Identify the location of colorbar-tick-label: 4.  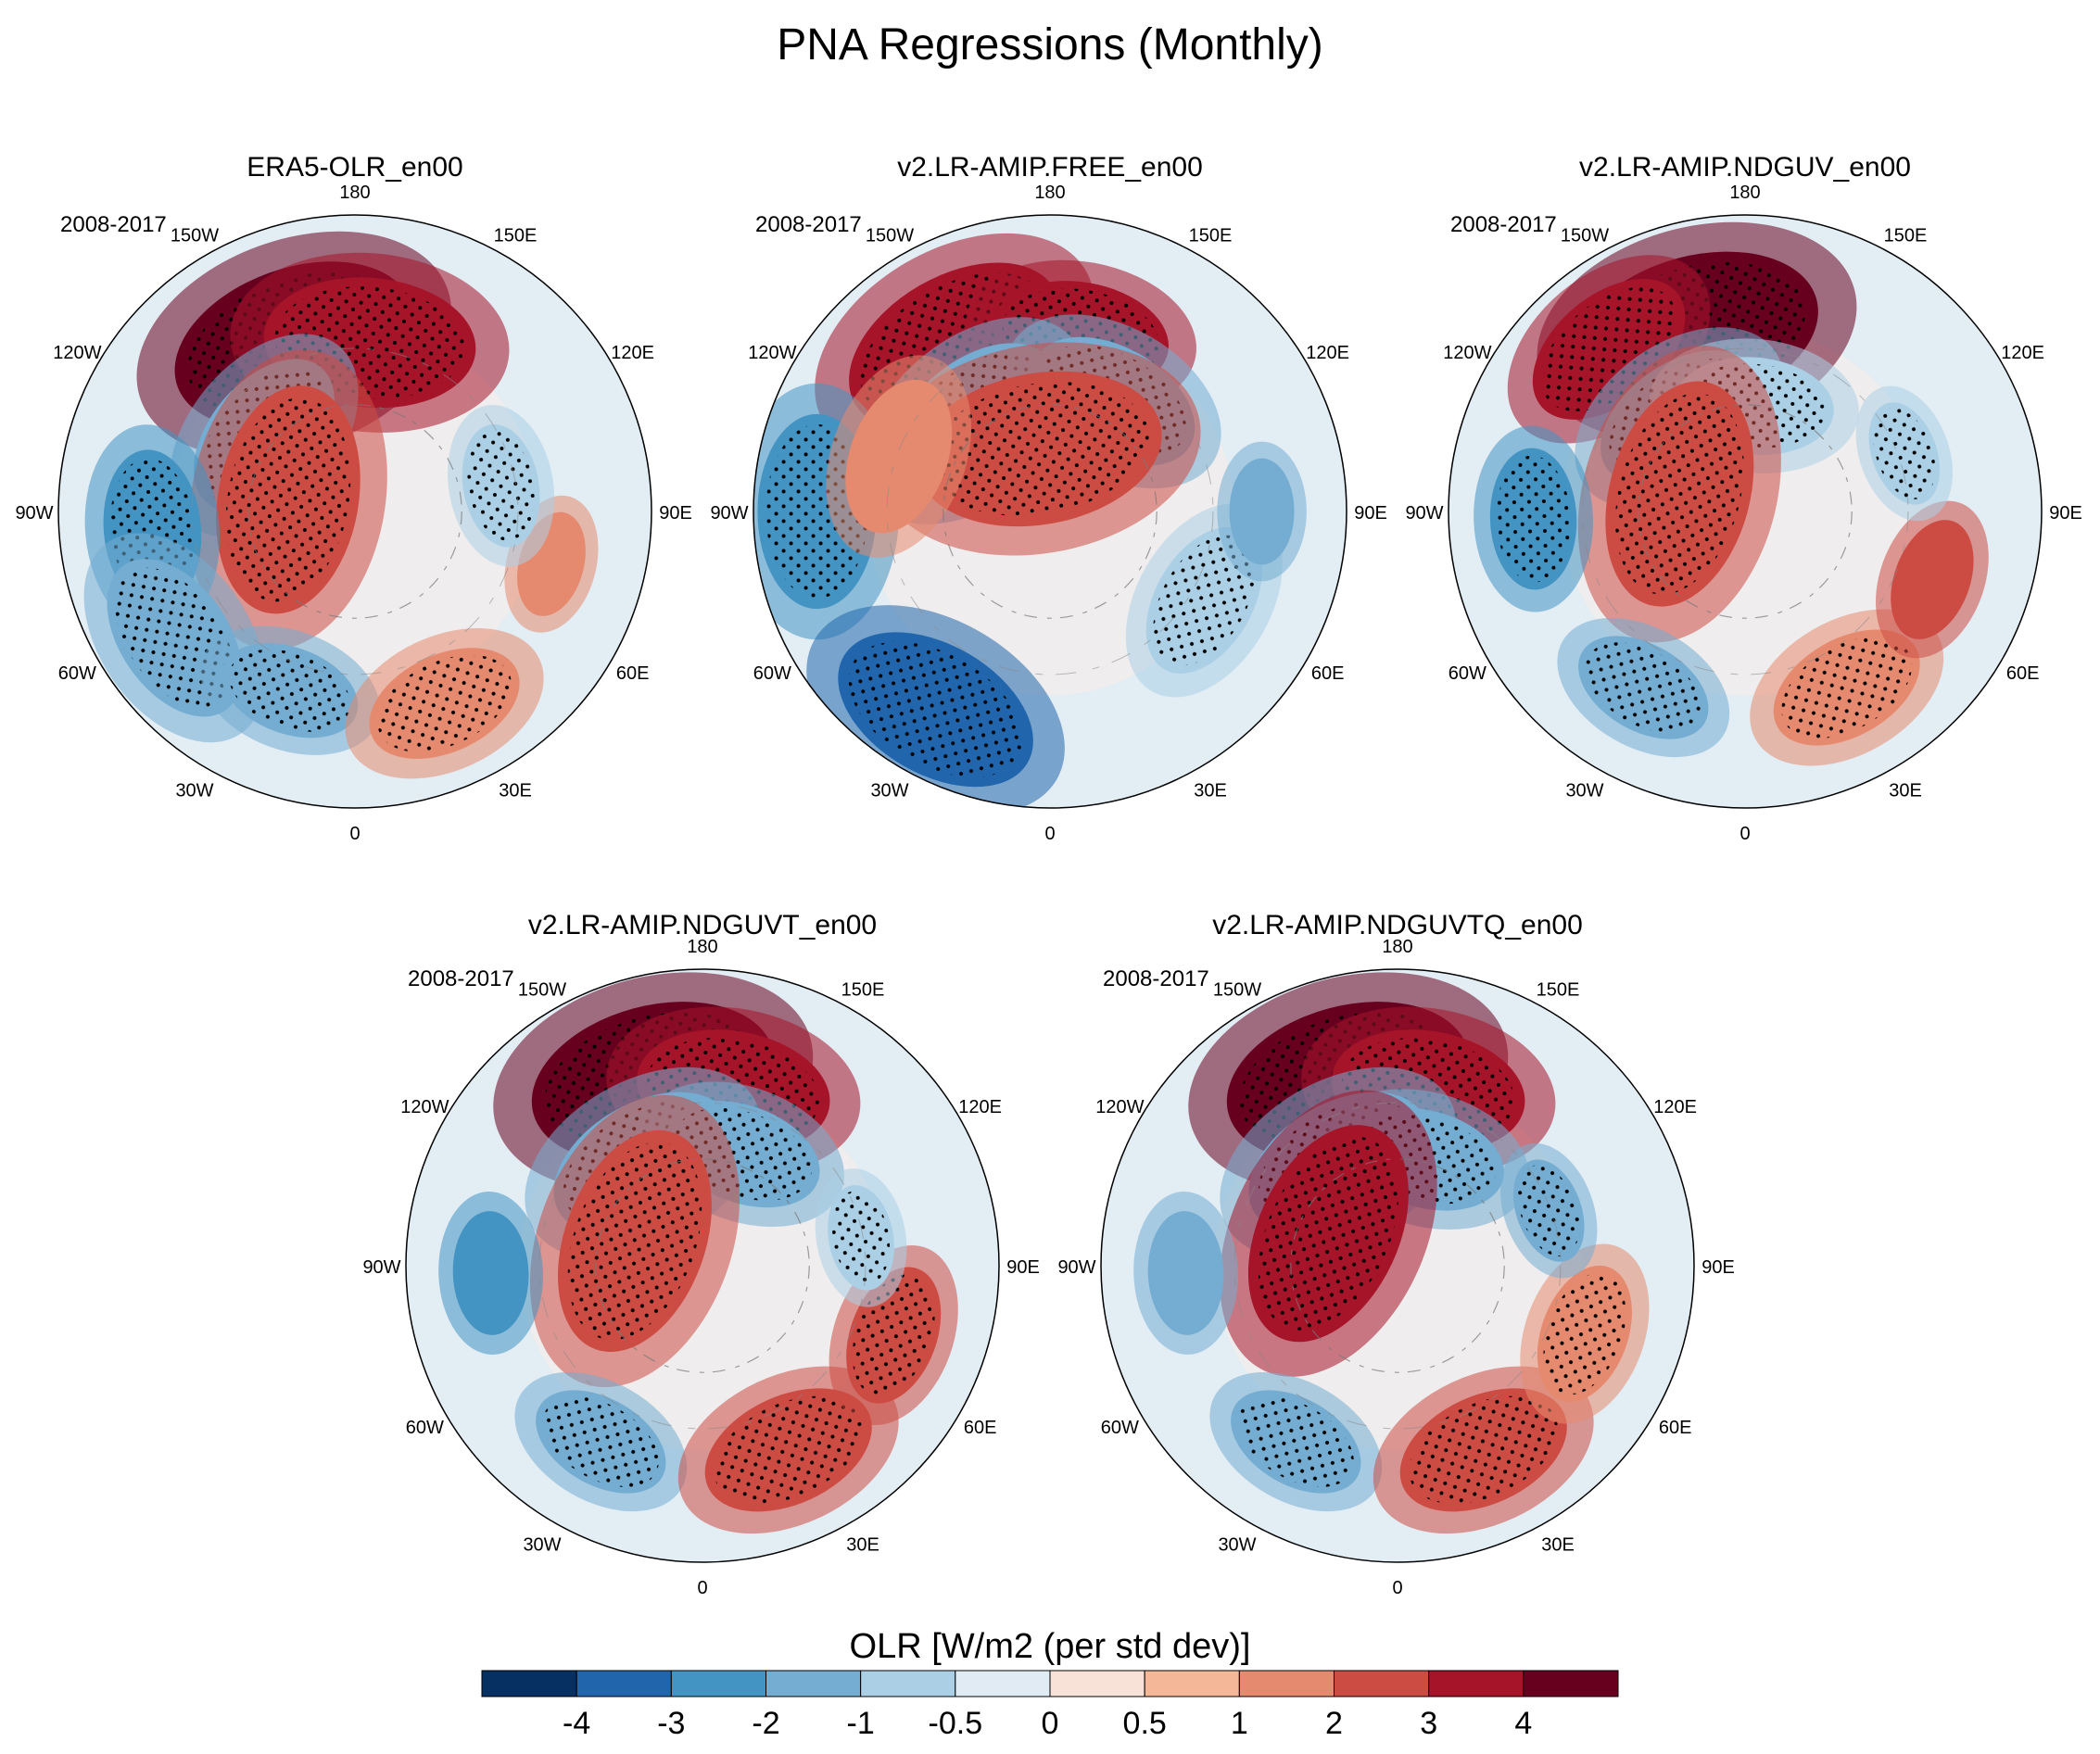
(1523, 1723).